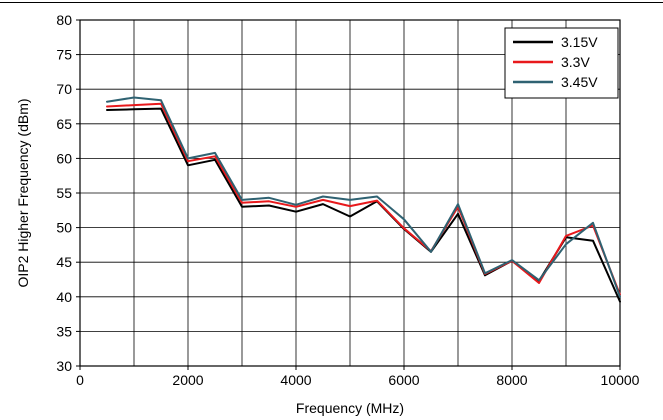 This screenshot has width=663, height=420. I want to click on x-tick-label: 10000, so click(620, 380).